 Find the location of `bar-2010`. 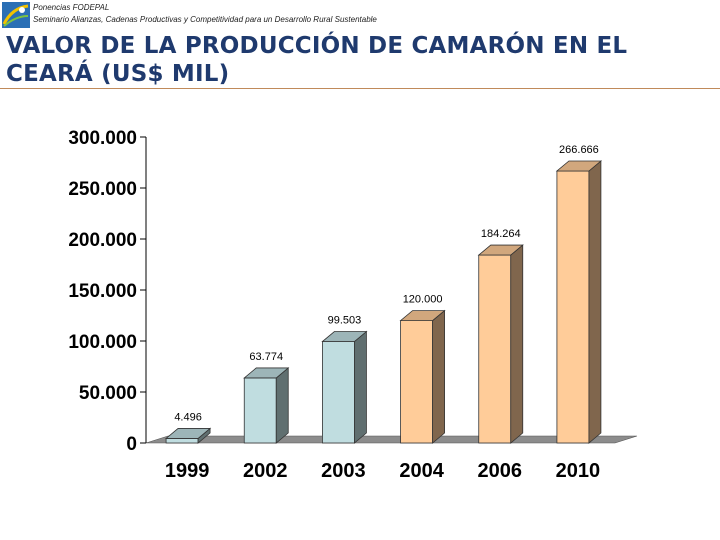

bar-2010 is located at coordinates (573, 307).